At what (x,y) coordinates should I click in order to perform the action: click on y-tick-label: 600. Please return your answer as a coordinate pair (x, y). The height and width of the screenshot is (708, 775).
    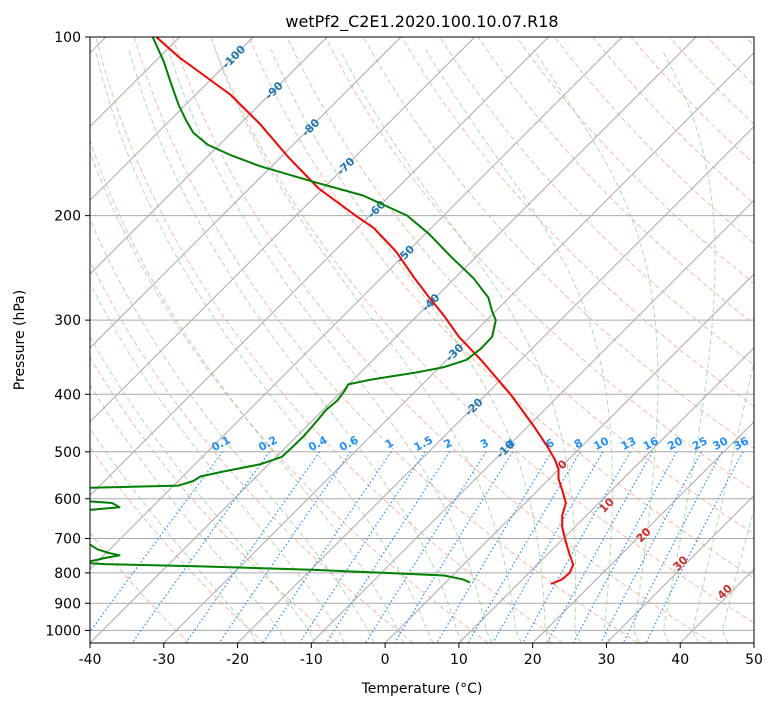
    Looking at the image, I should click on (67, 500).